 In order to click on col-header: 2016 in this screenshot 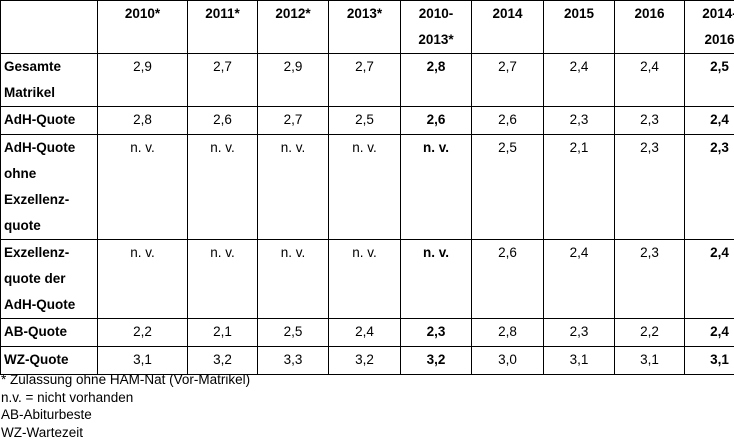, I will do `click(649, 27)`.